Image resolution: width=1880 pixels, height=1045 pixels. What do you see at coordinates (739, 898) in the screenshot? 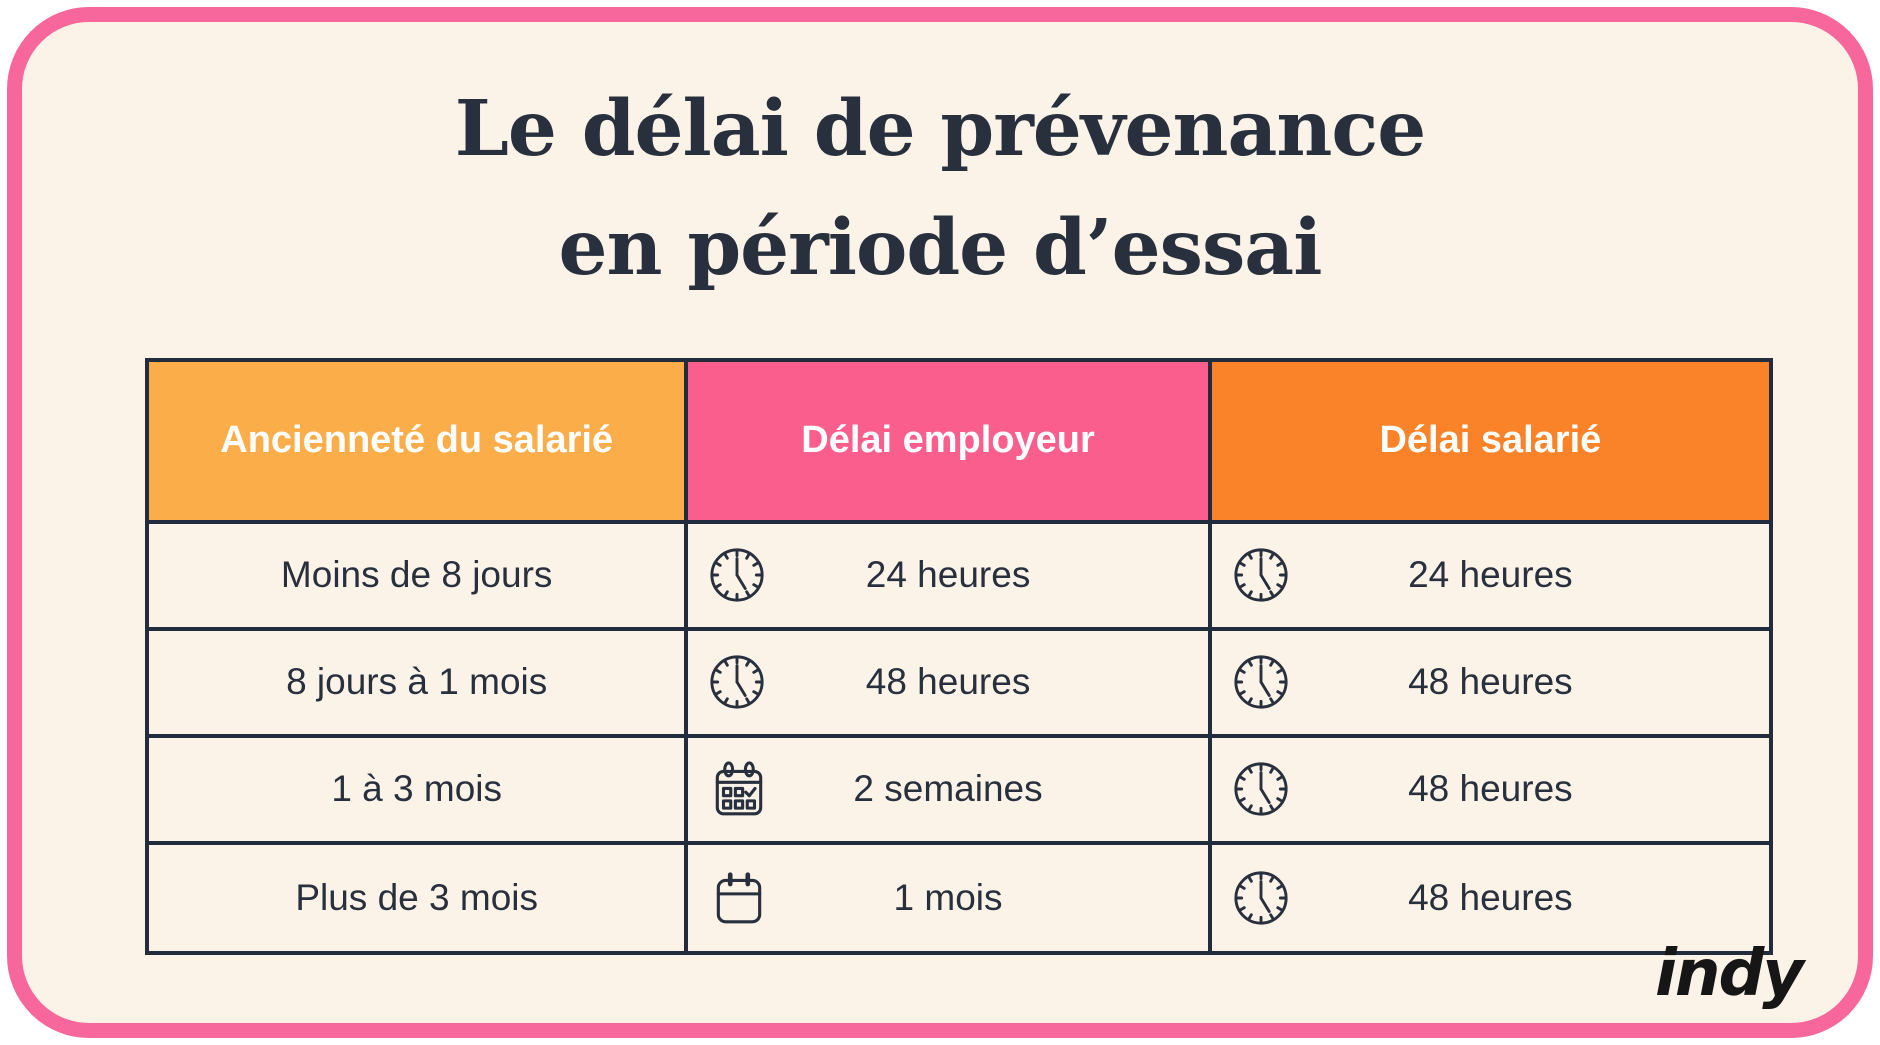
I see `calendar-icon` at bounding box center [739, 898].